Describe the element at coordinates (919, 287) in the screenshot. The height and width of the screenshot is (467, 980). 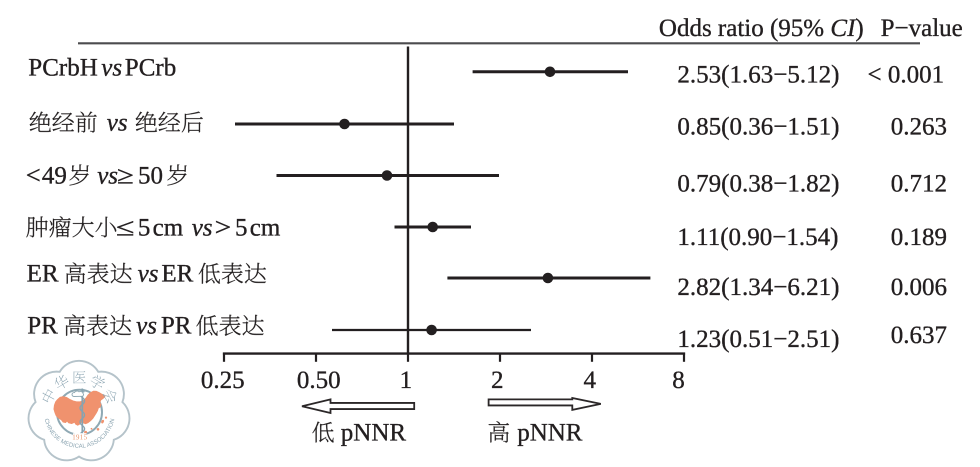
I see `svg-text: 0.006` at that location.